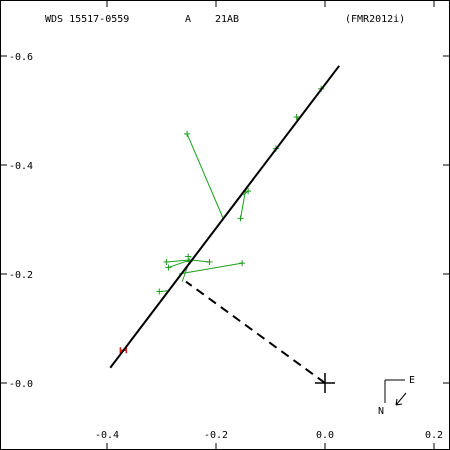  Describe the element at coordinates (21, 275) in the screenshot. I see `y-tick-label: -0.2` at that location.